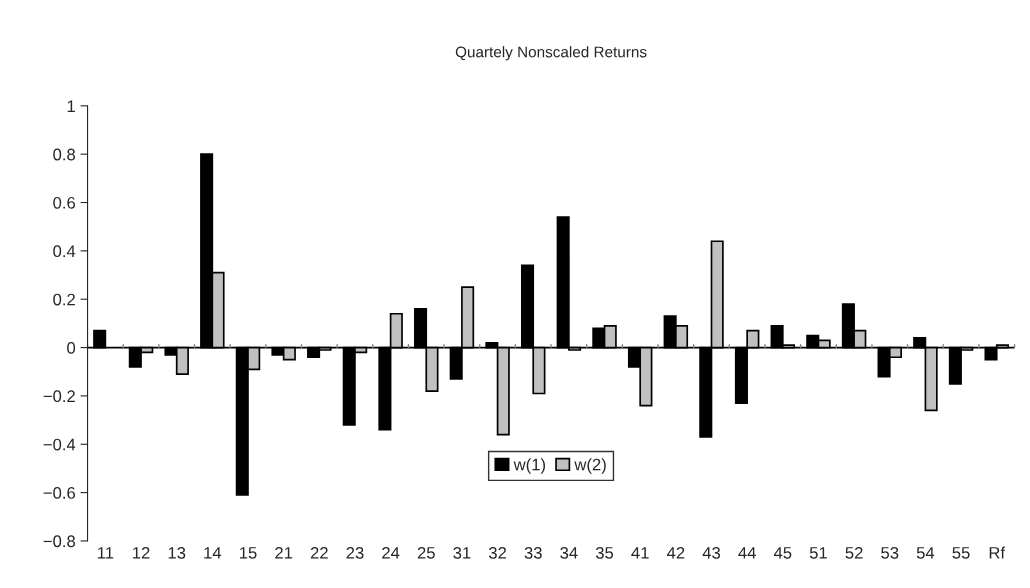 The height and width of the screenshot is (588, 1030). I want to click on x-tick-label: 35, so click(604, 552).